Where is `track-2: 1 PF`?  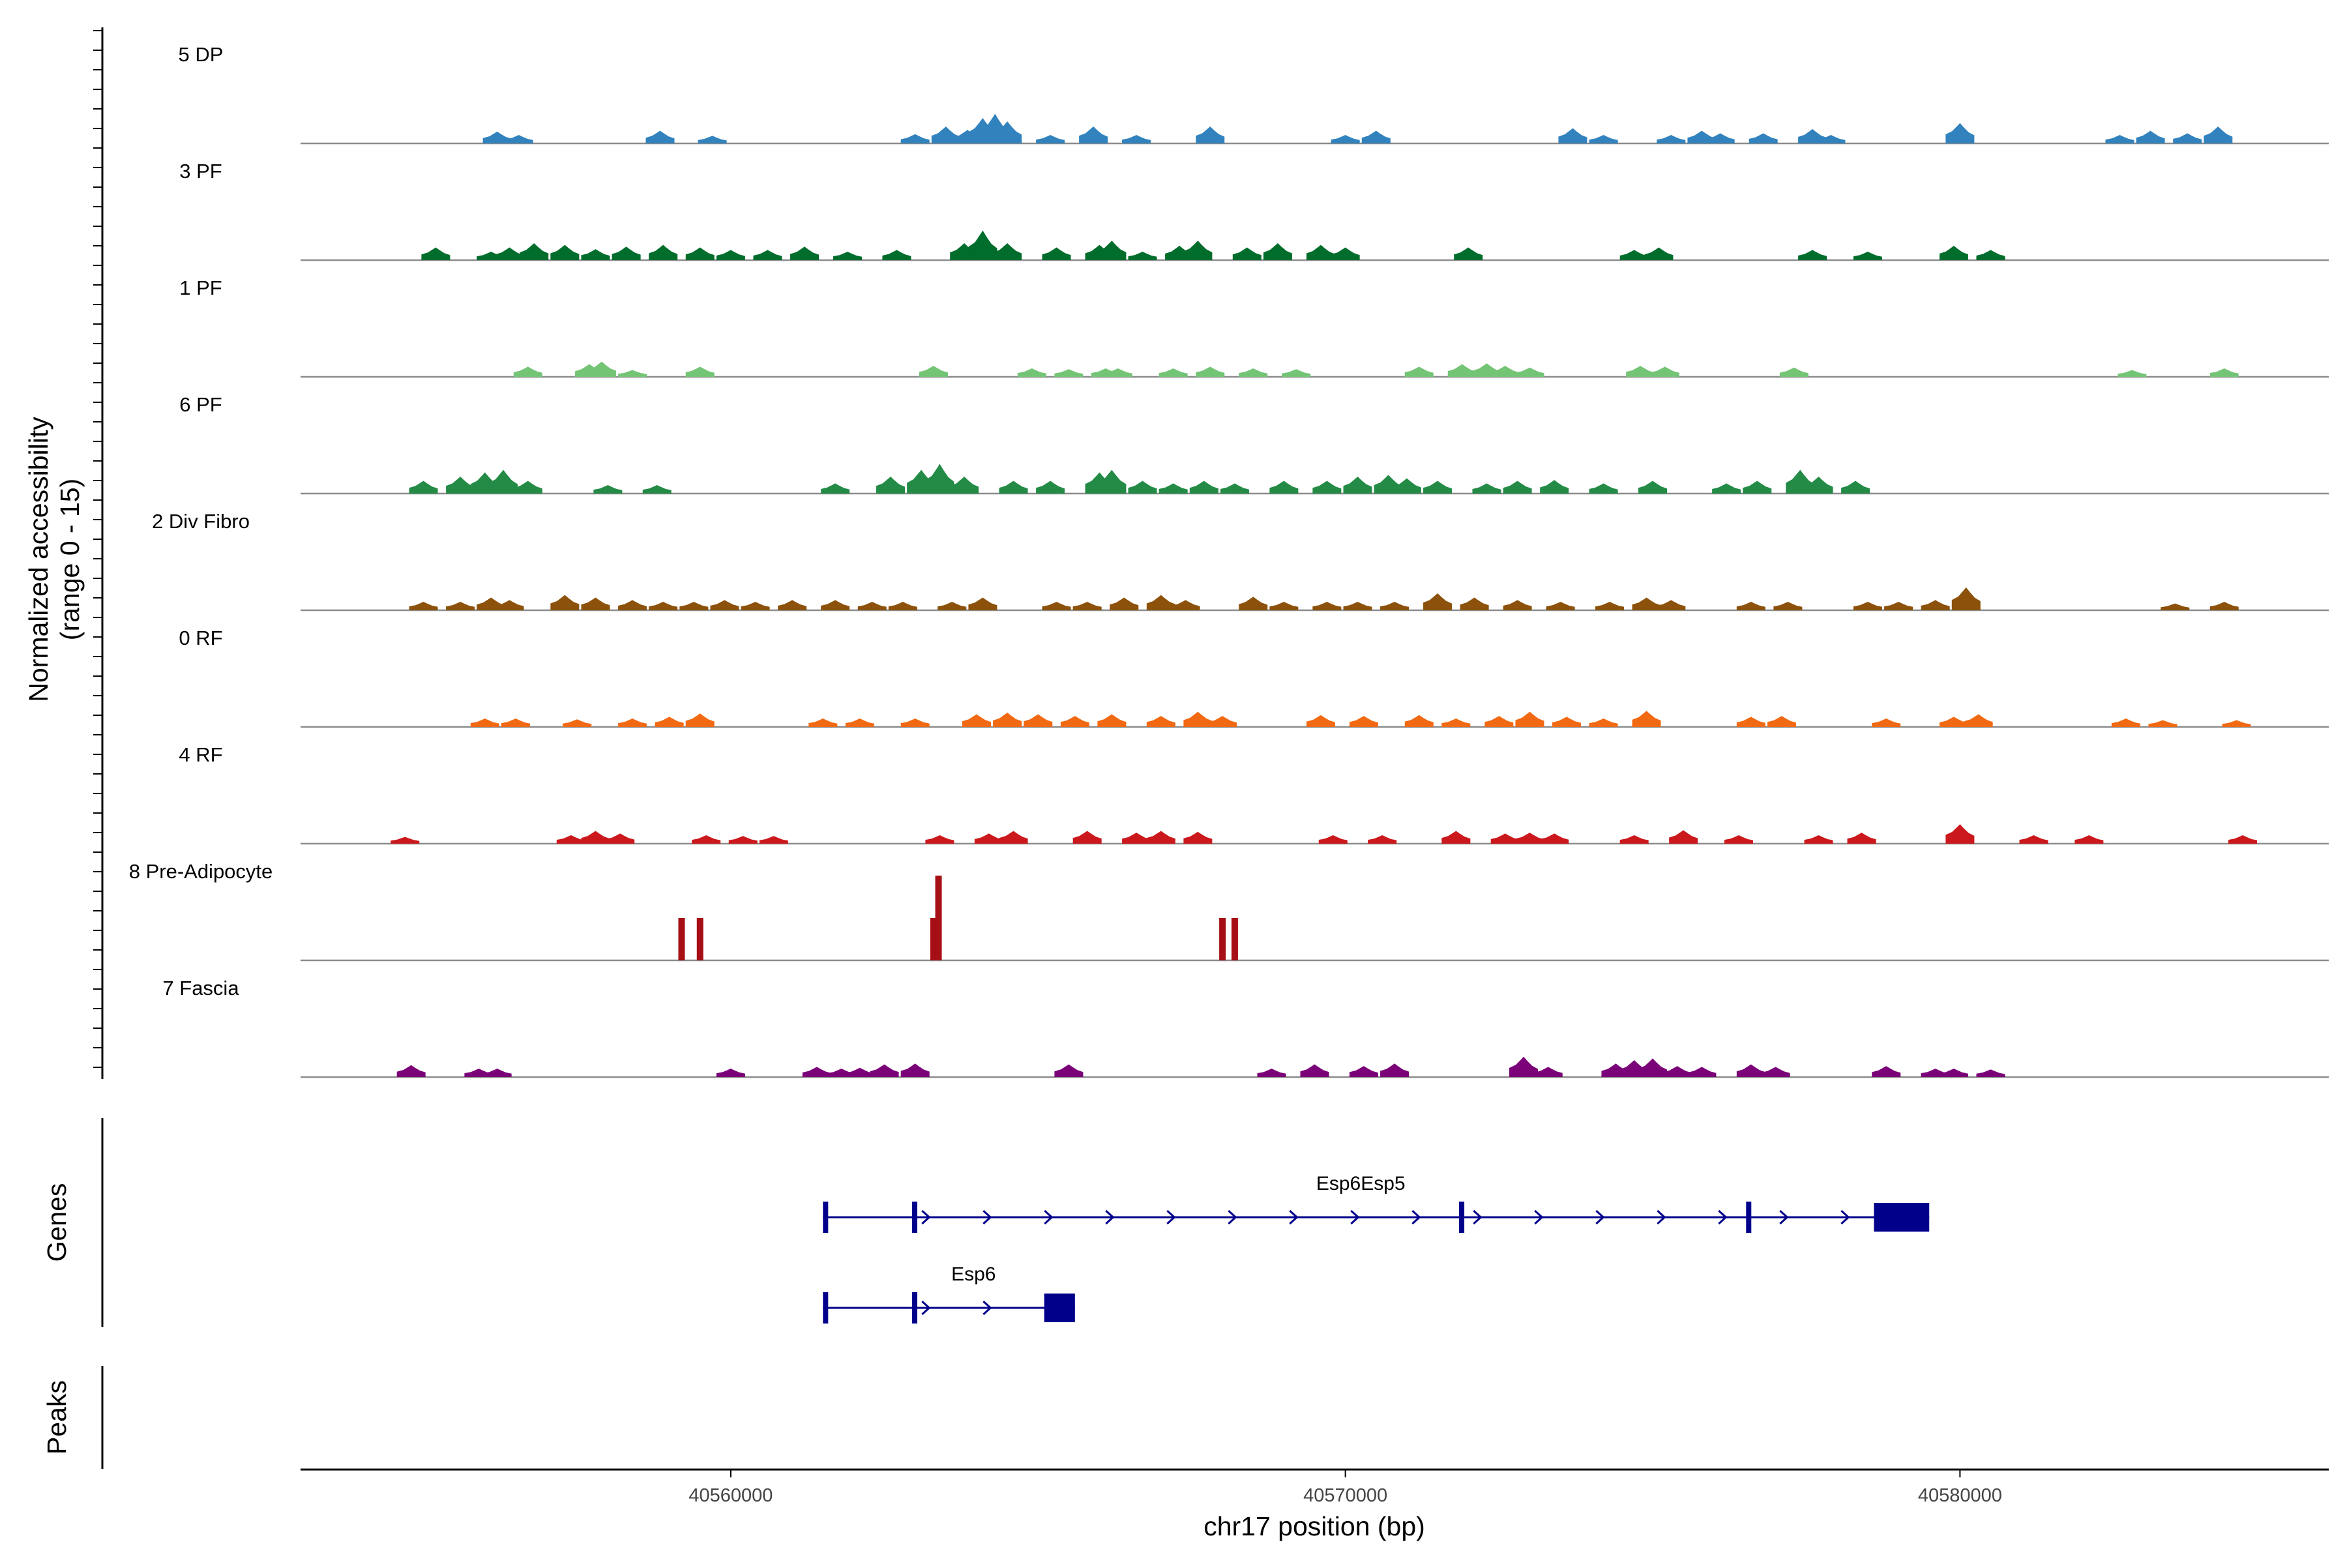 track-2: 1 PF is located at coordinates (1254, 327).